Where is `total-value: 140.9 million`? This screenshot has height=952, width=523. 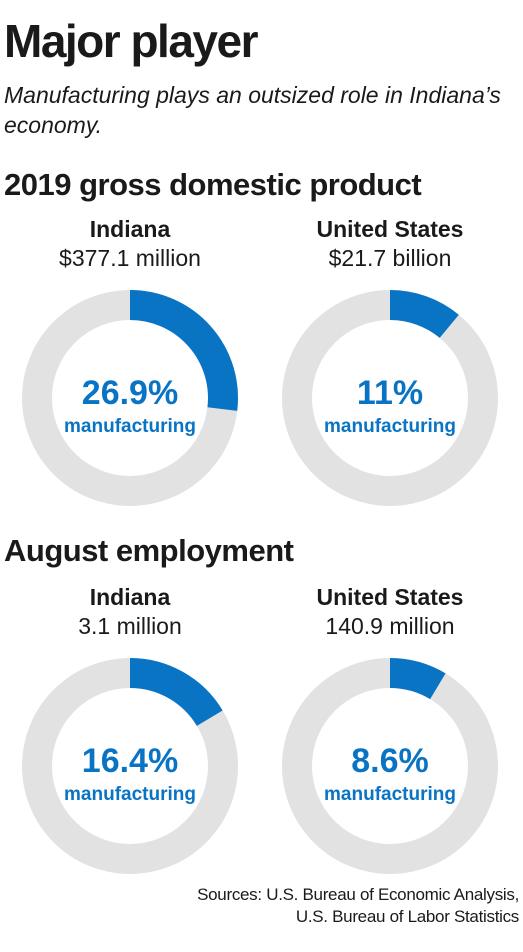
total-value: 140.9 million is located at coordinates (390, 626).